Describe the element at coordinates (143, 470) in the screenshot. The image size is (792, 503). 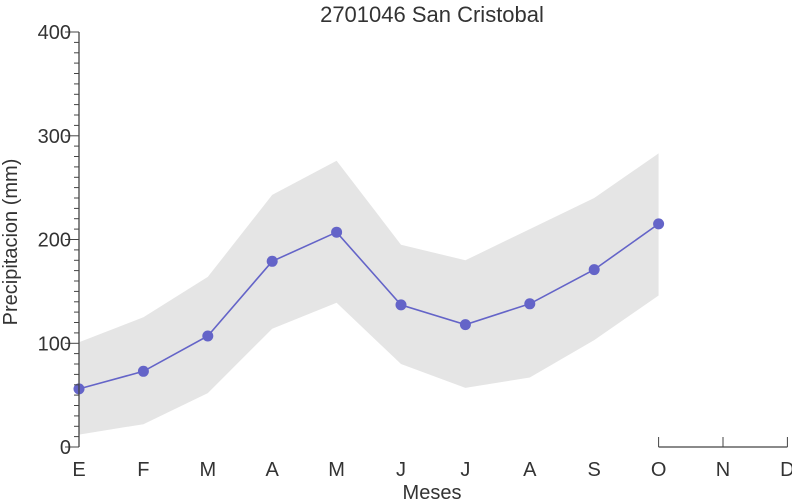
I see `x-tick-label: F` at that location.